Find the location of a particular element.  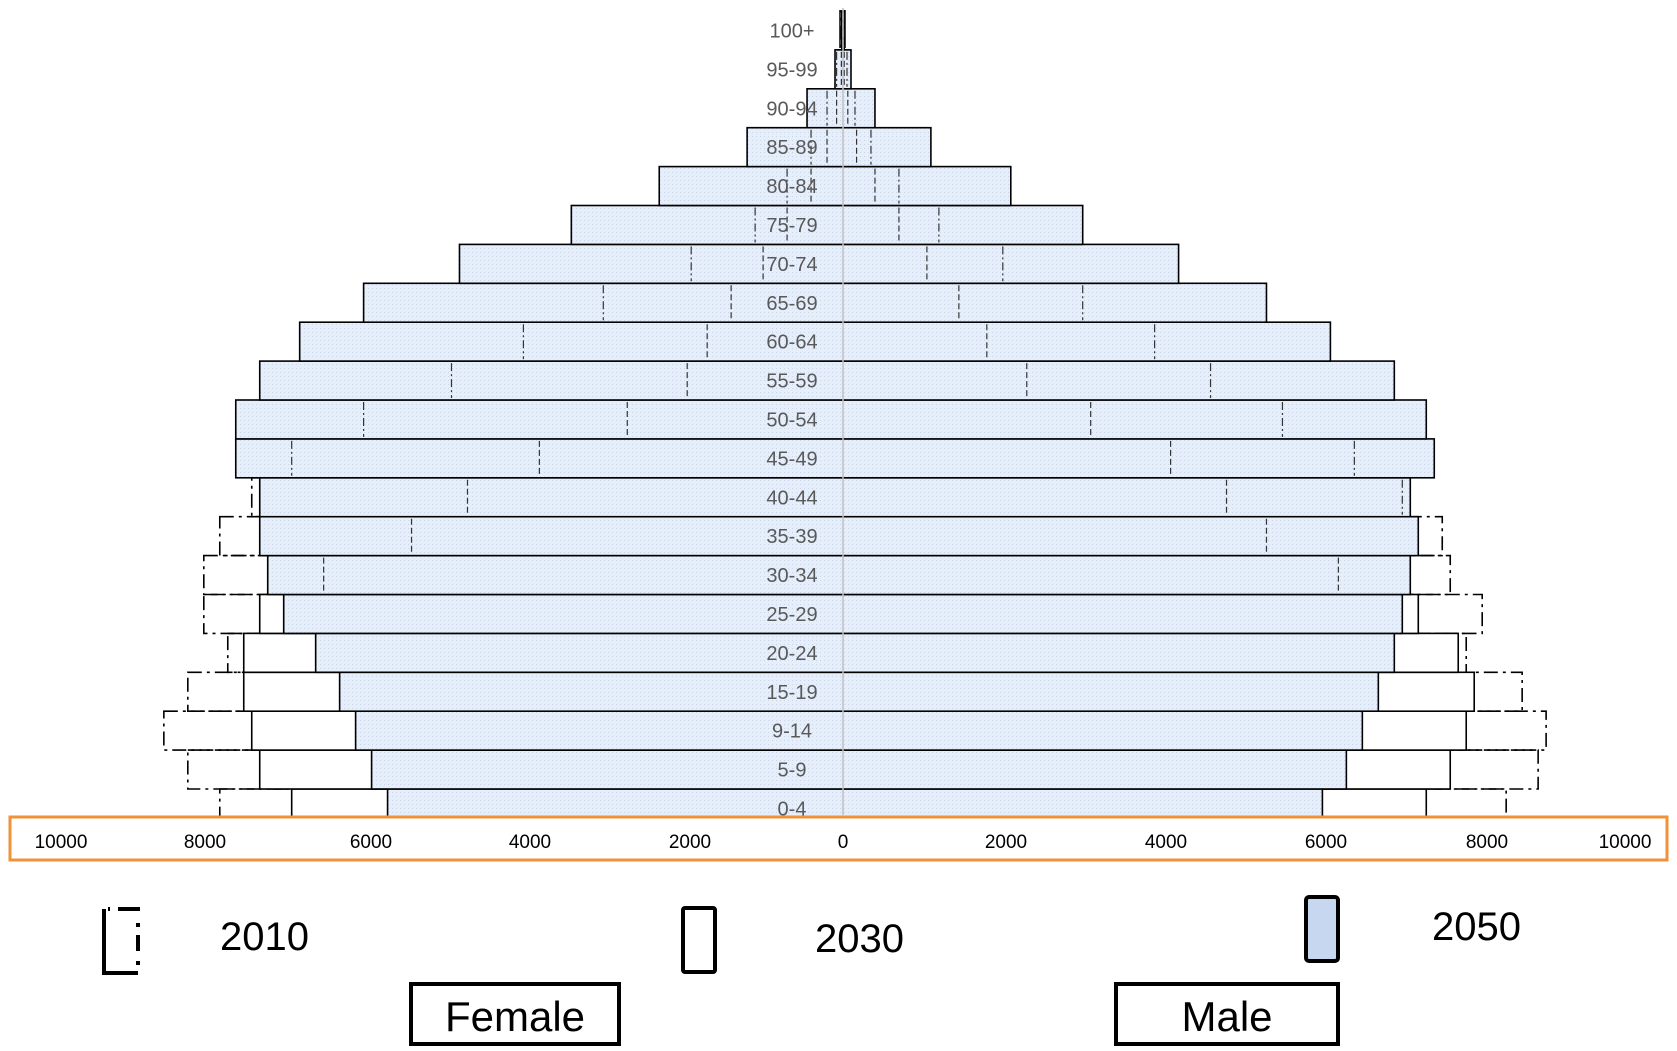

male-label: Male is located at coordinates (1227, 1014).